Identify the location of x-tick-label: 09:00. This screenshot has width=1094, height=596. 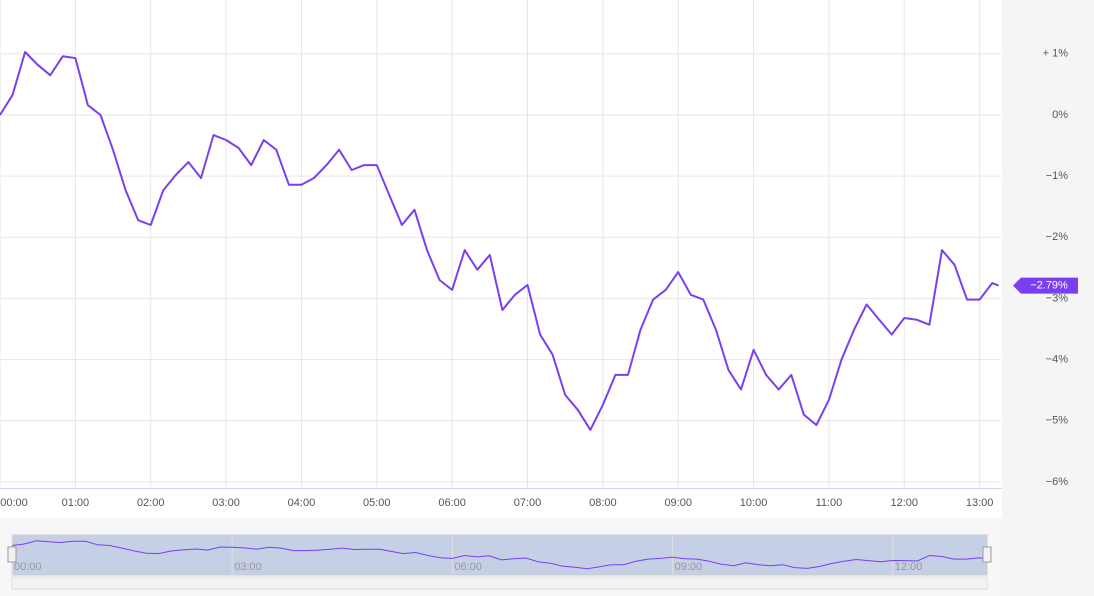
(678, 503).